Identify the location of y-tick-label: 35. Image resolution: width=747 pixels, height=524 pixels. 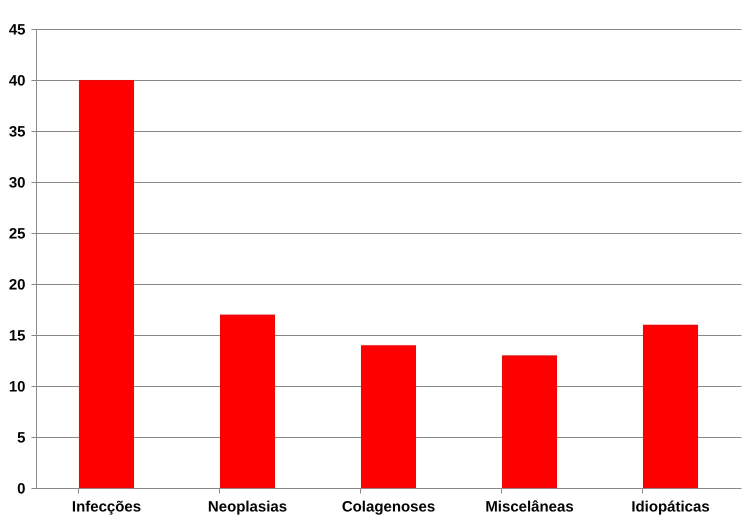
(17, 132).